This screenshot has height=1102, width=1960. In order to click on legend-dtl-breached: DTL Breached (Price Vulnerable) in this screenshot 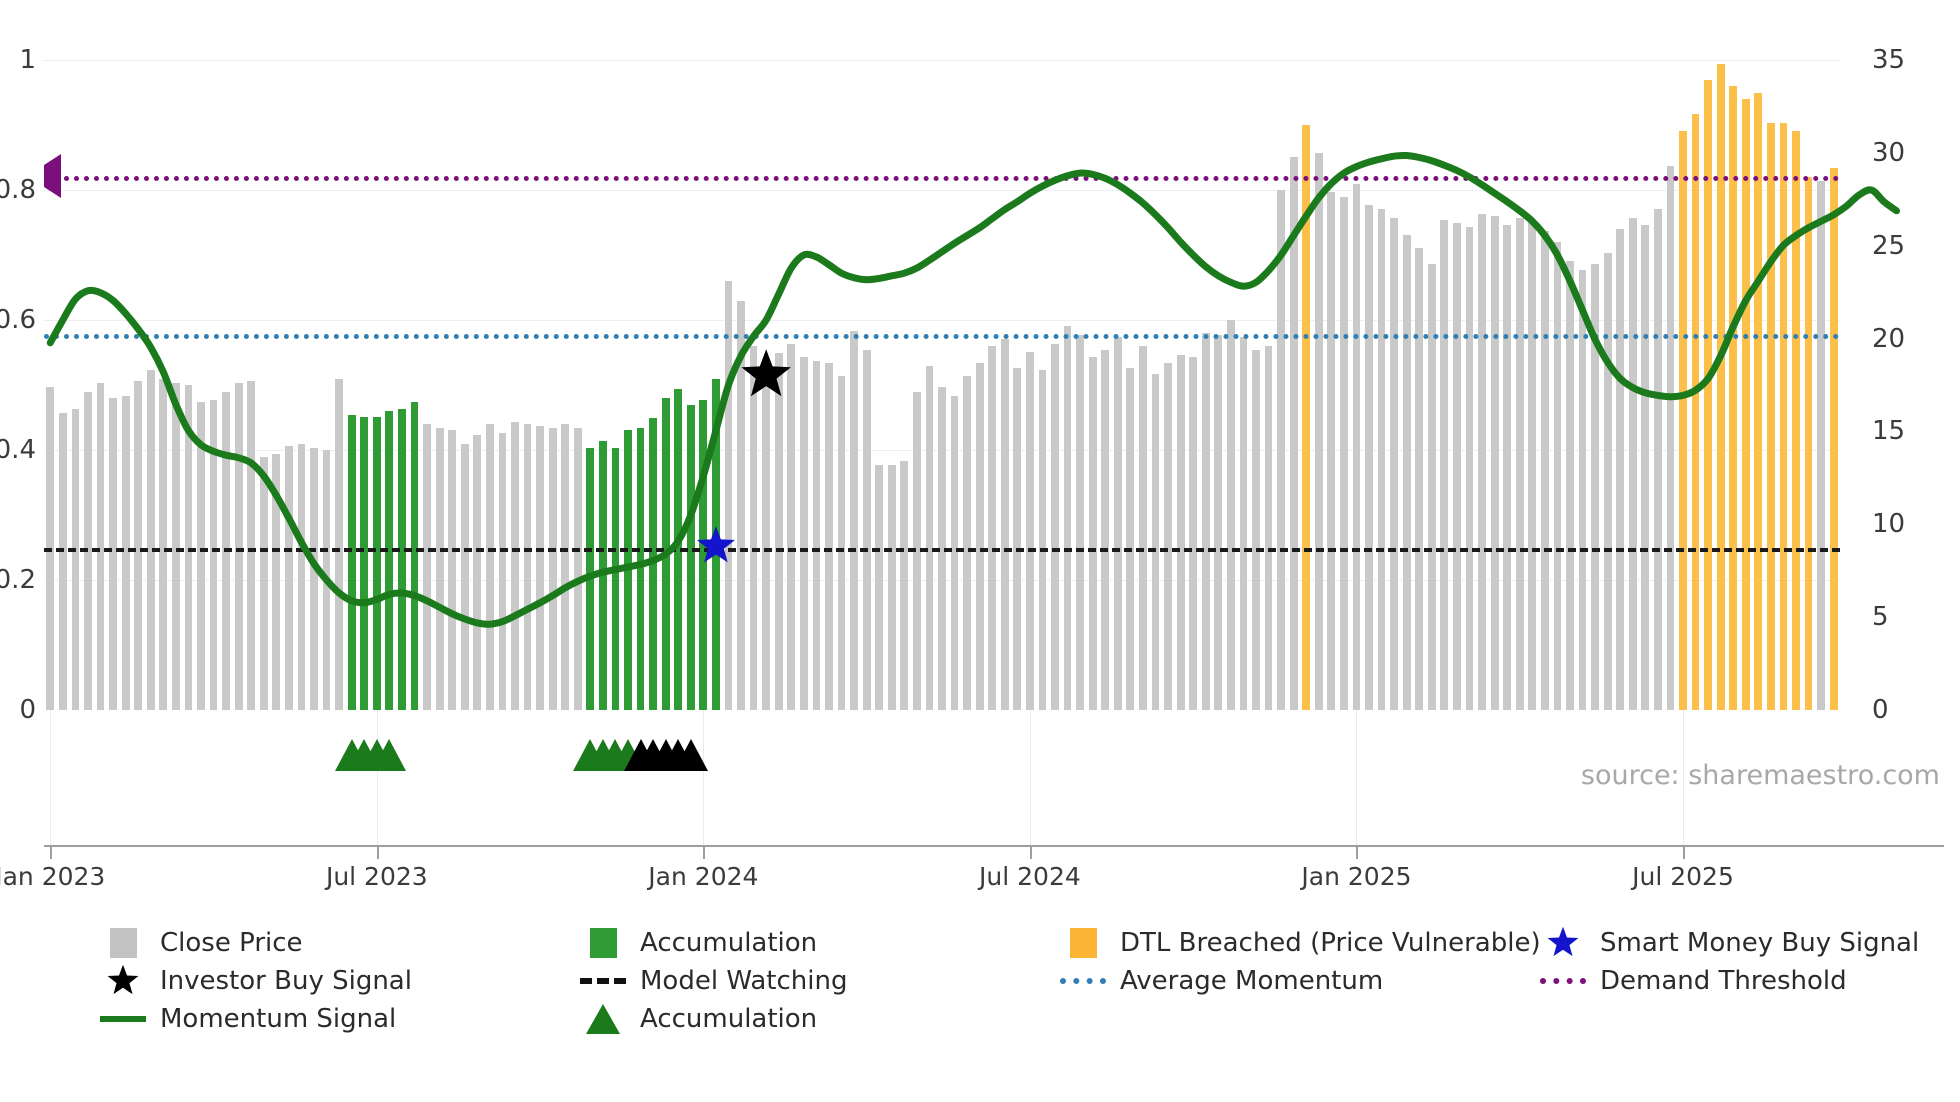, I will do `click(1300, 943)`.